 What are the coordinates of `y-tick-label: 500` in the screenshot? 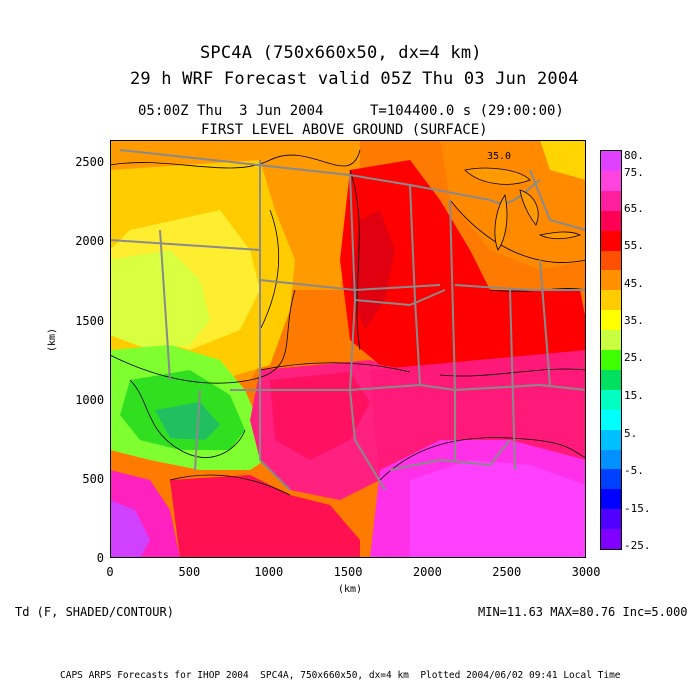 It's located at (93, 478).